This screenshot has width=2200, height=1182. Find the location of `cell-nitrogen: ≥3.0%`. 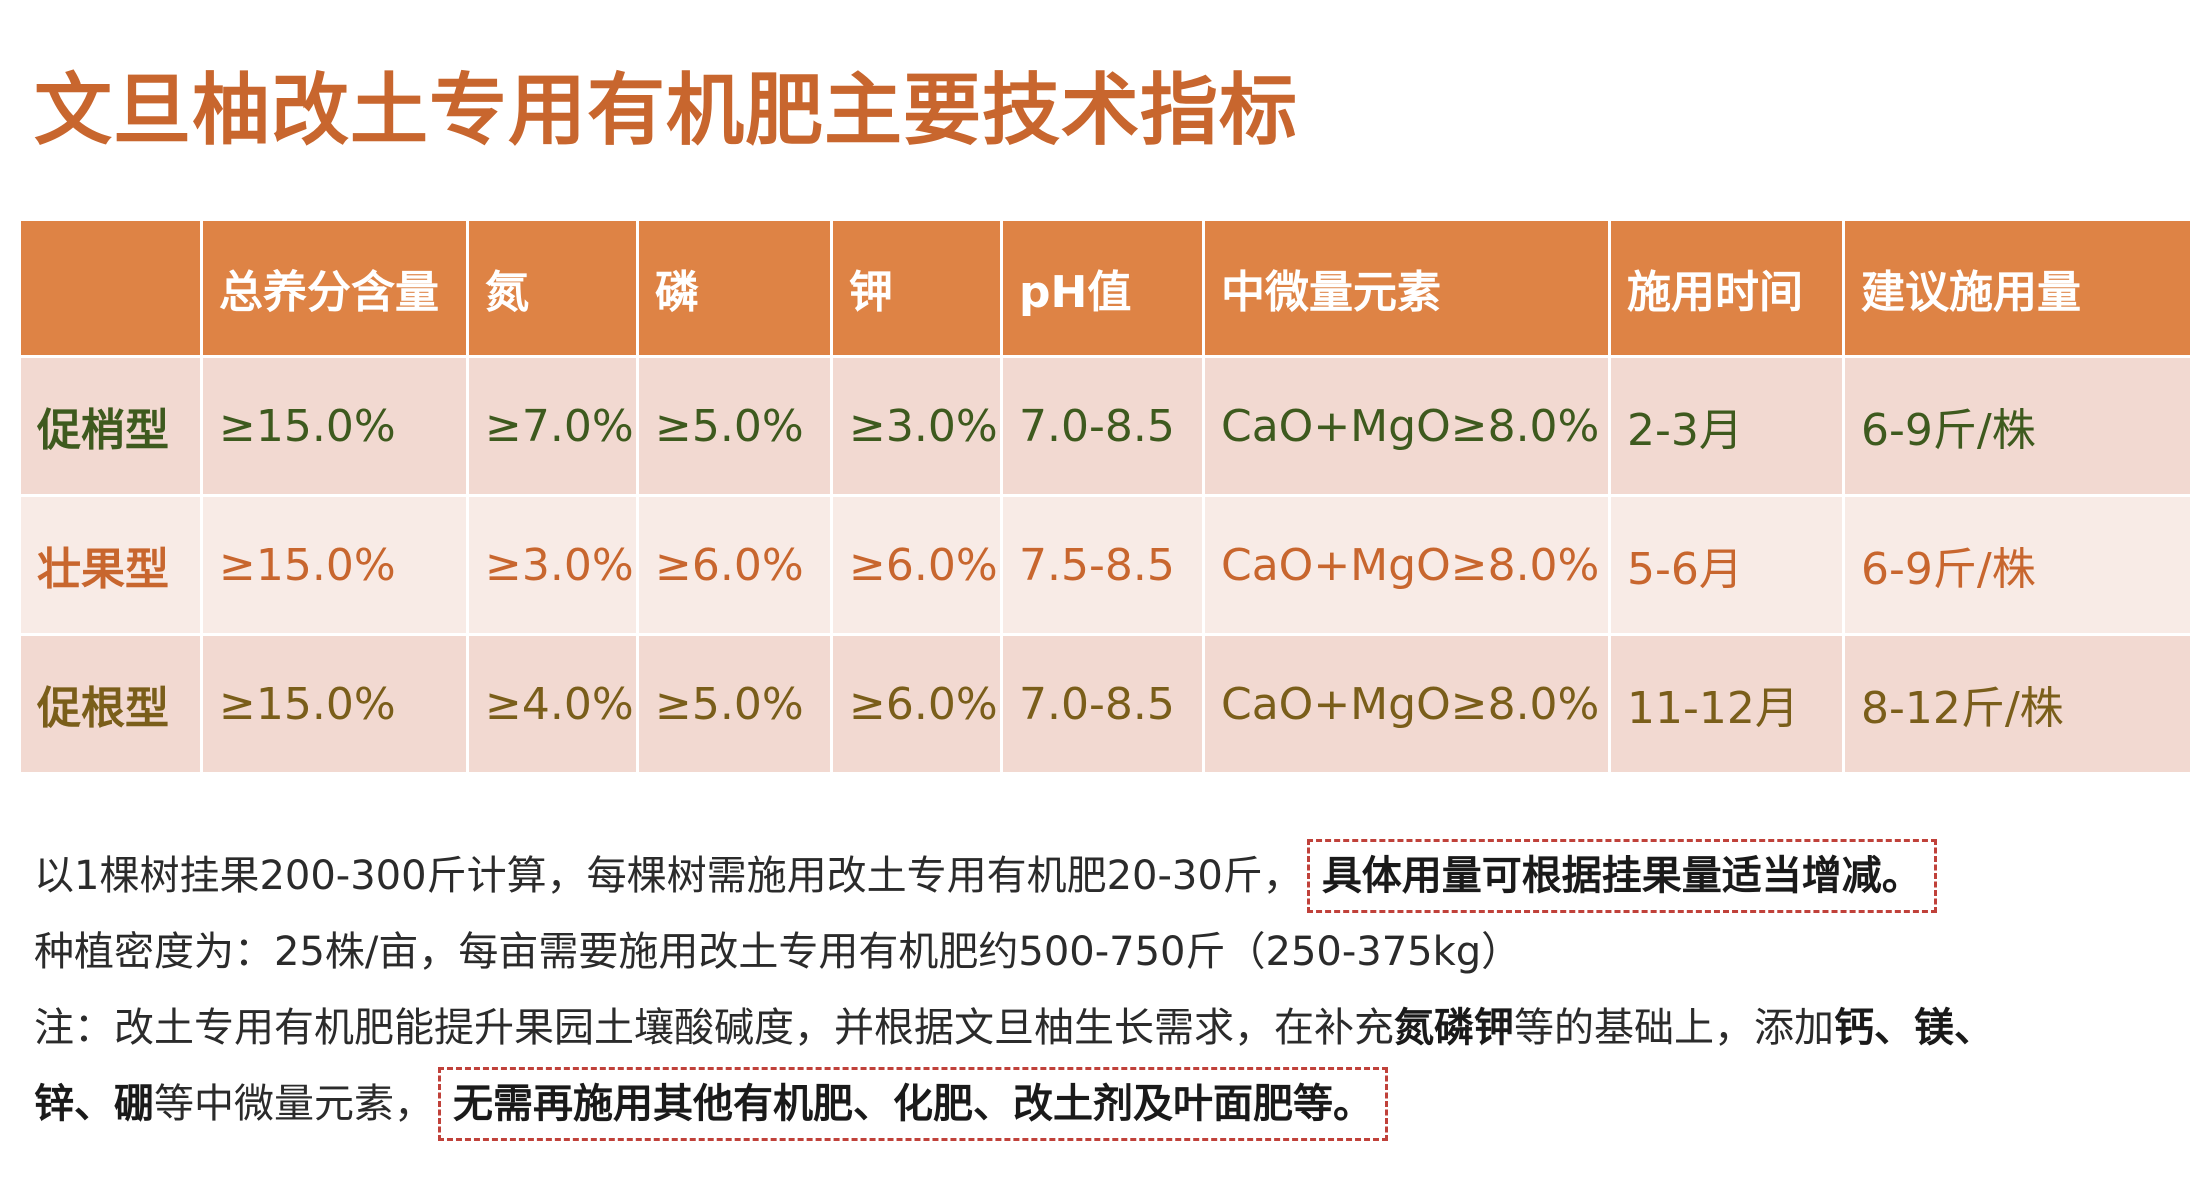

cell-nitrogen: ≥3.0% is located at coordinates (552, 565).